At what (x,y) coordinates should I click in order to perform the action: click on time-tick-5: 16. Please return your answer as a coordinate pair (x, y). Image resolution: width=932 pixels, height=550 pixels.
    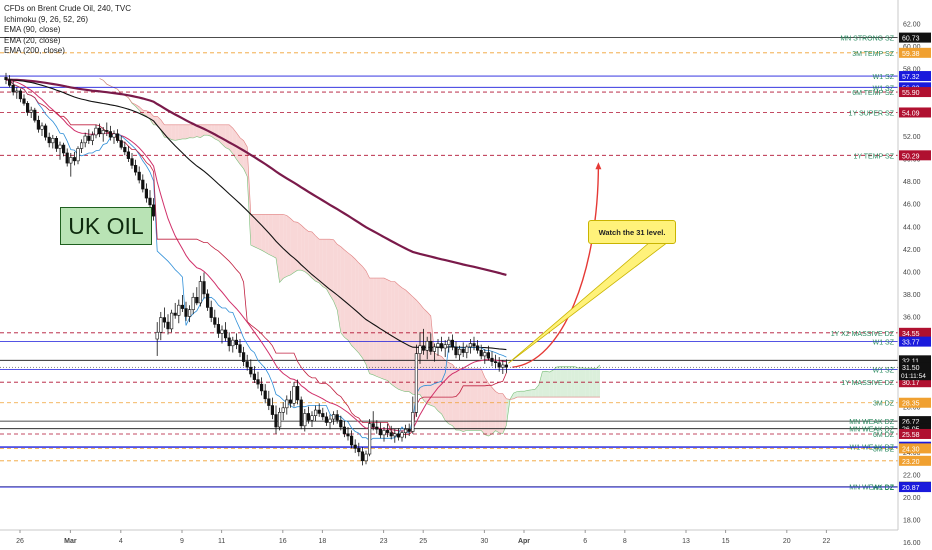
    Looking at the image, I should click on (283, 541).